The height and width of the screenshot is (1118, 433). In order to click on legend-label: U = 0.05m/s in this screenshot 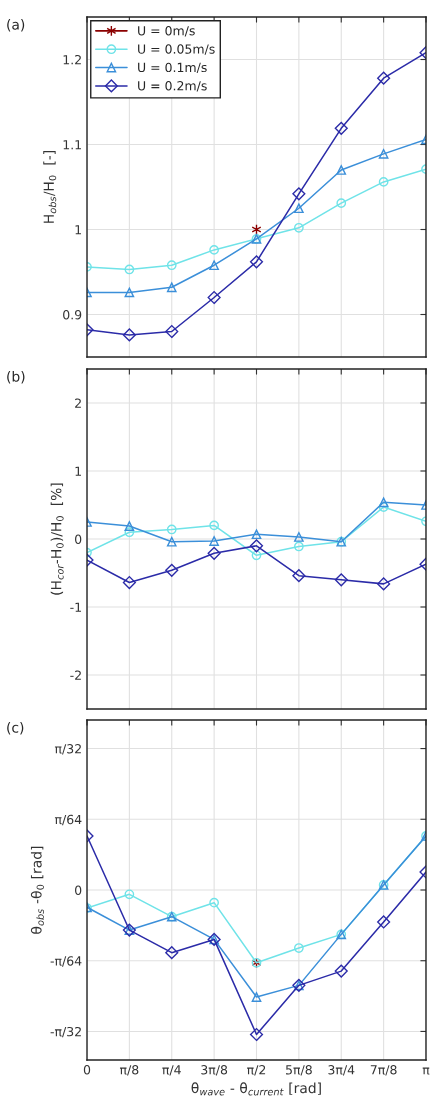, I will do `click(176, 49)`.